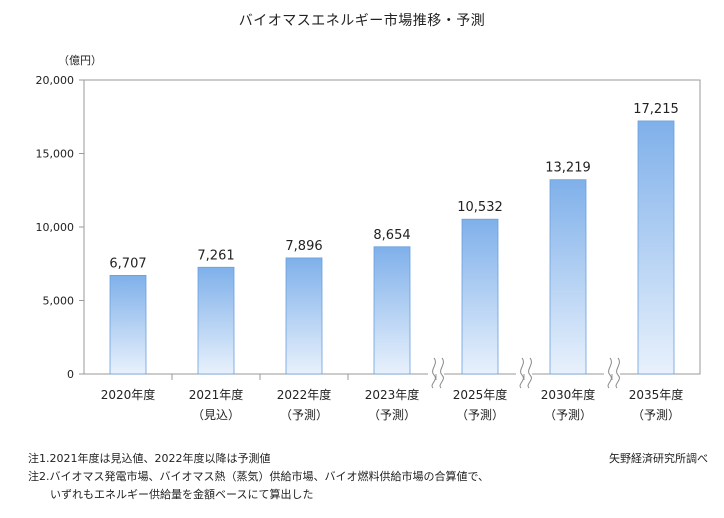 The width and height of the screenshot is (724, 518). What do you see at coordinates (216, 394) in the screenshot?
I see `x-tick-label: 2021年度` at bounding box center [216, 394].